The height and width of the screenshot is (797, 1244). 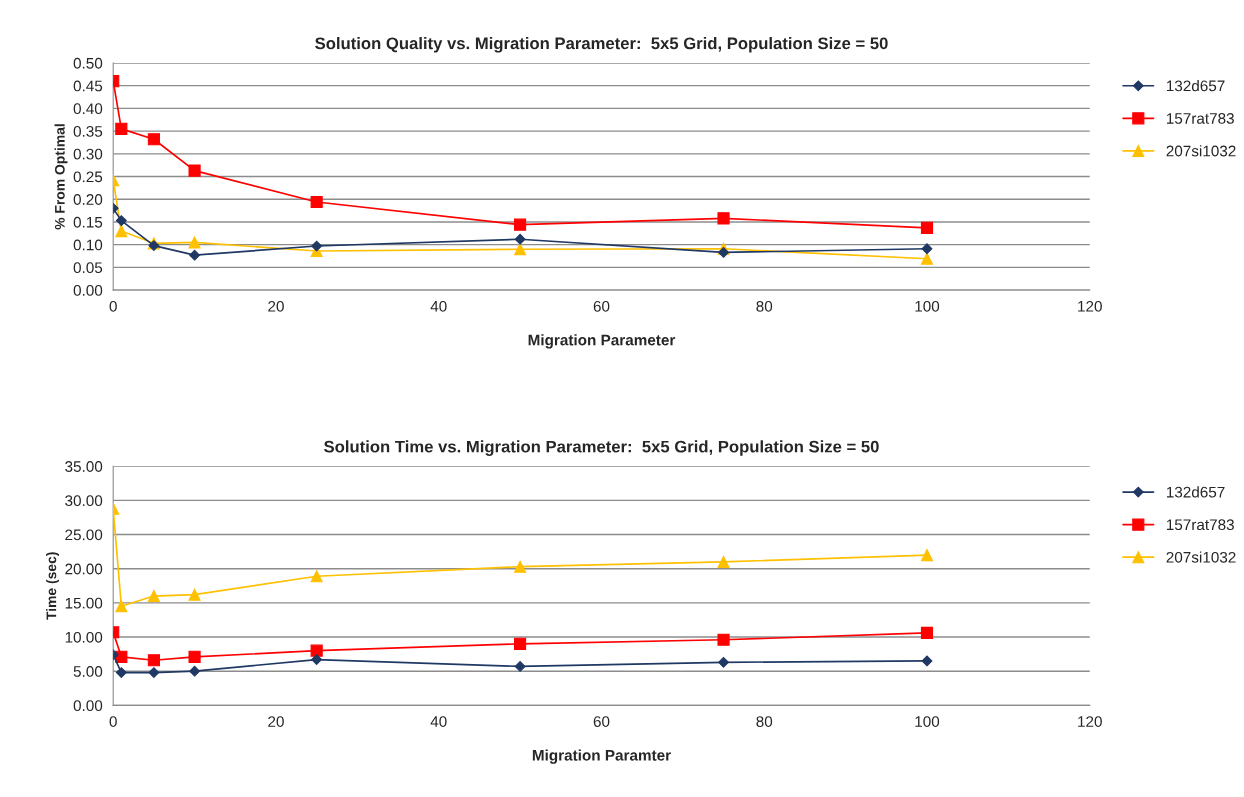 I want to click on y-tick-label: 0.20, so click(x=88, y=199).